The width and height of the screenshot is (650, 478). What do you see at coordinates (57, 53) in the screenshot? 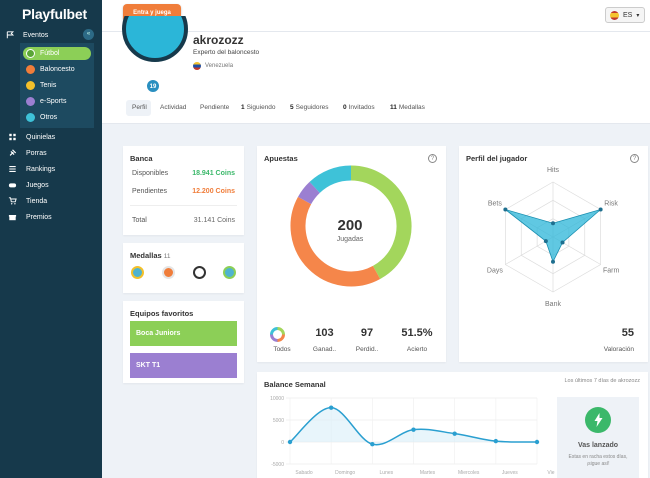
I see `sport-item-futbol: Fútbol` at bounding box center [57, 53].